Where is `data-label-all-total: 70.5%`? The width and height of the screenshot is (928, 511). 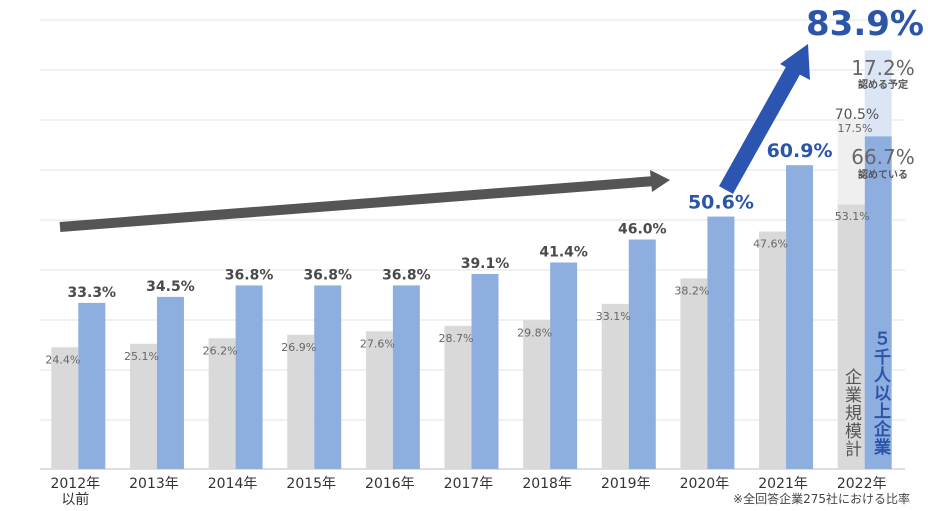 data-label-all-total: 70.5% is located at coordinates (857, 115).